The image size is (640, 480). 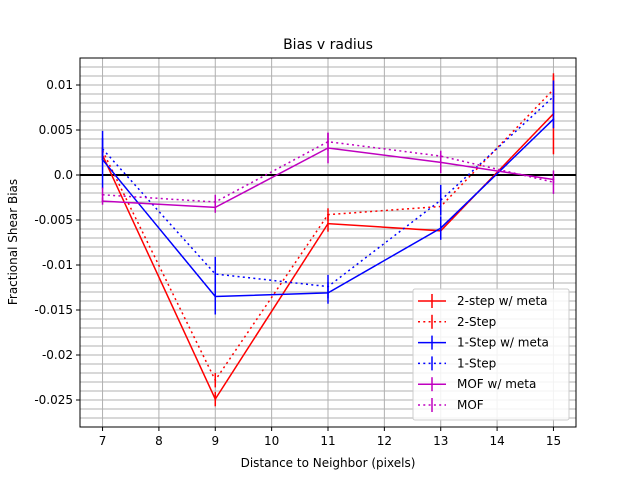 What do you see at coordinates (503, 343) in the screenshot?
I see `legend-label: 1-Step w/ meta` at bounding box center [503, 343].